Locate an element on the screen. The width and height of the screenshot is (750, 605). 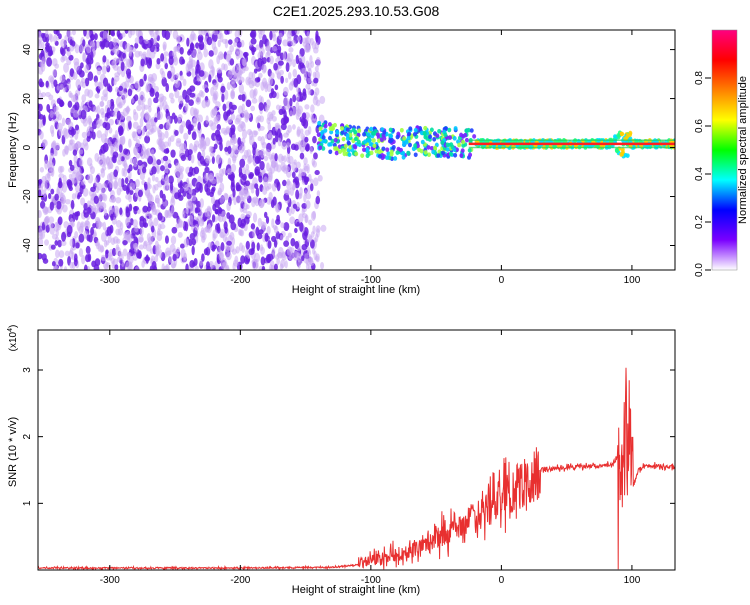
spectrogram-y-label: Frequency (Hz) is located at coordinates (13, 150).